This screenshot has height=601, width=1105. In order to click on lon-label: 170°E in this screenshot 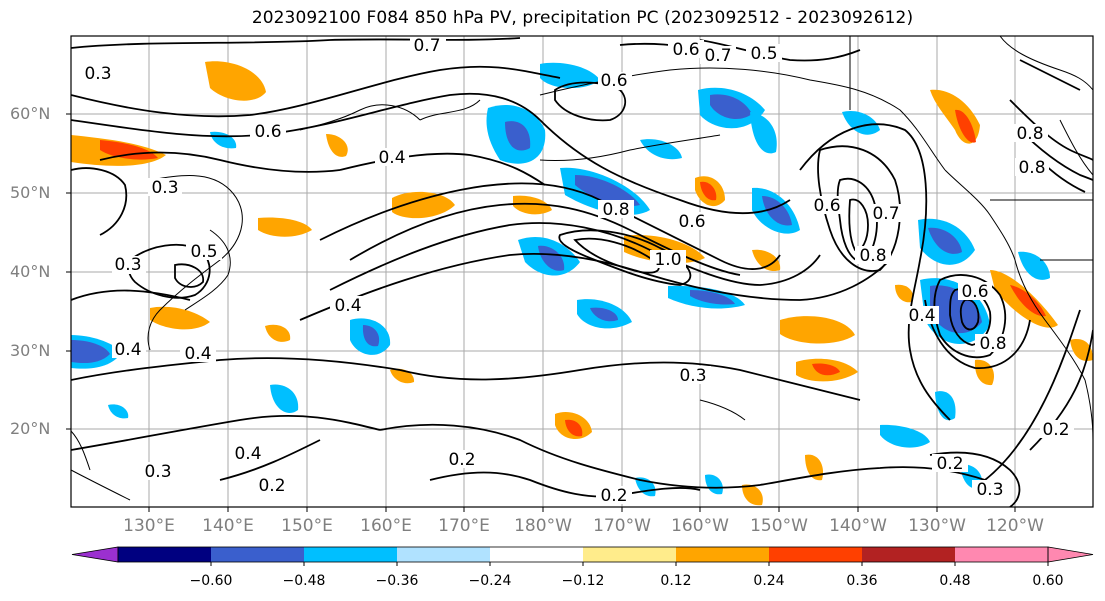, I will do `click(464, 526)`.